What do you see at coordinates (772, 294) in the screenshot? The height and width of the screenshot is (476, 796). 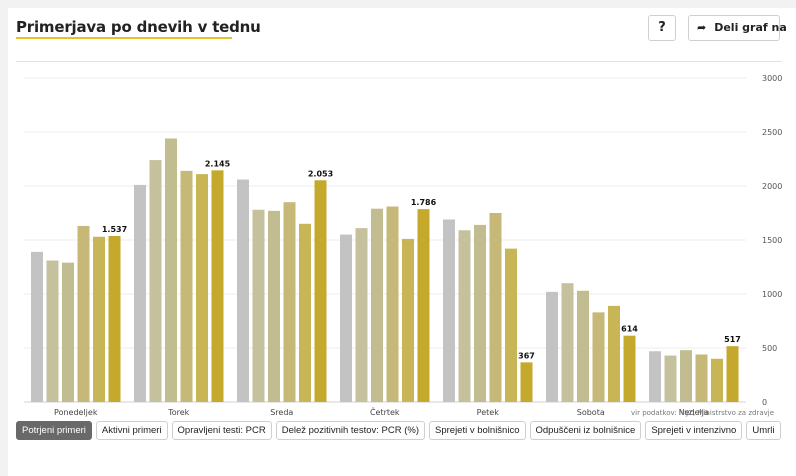 I see `y-tick-label: 1000` at bounding box center [772, 294].